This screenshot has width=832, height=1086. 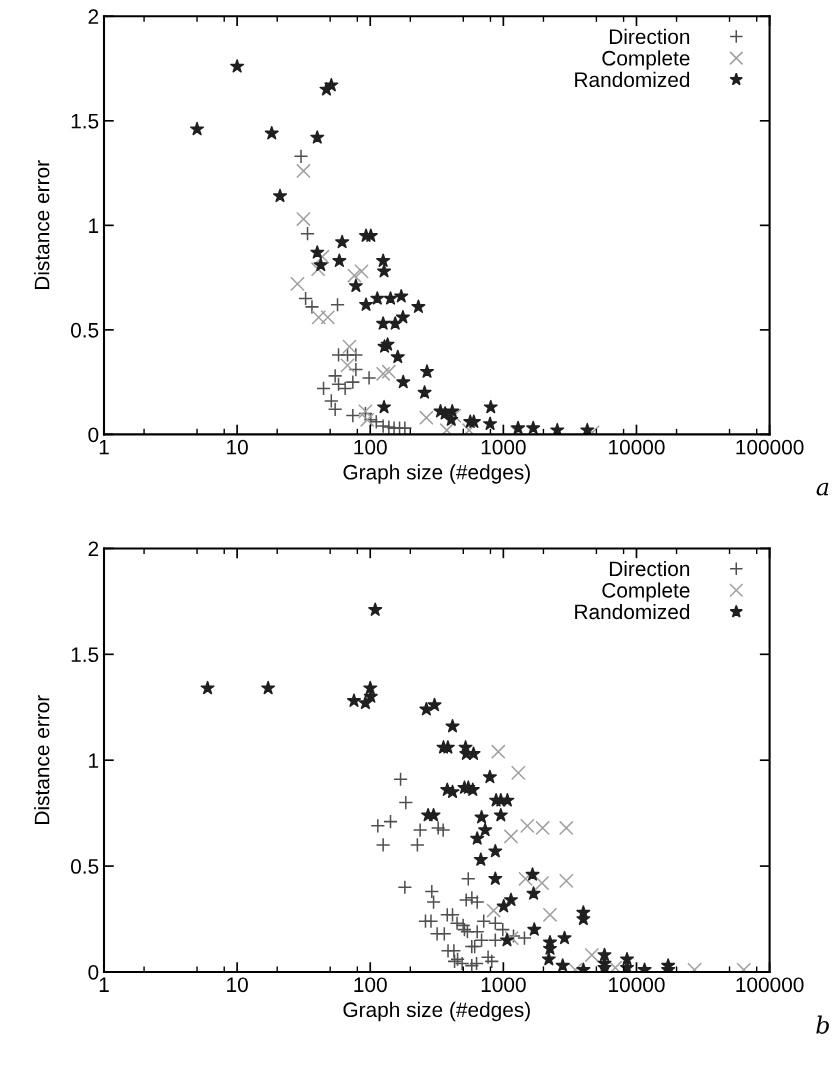 I want to click on text: a, so click(x=822, y=489).